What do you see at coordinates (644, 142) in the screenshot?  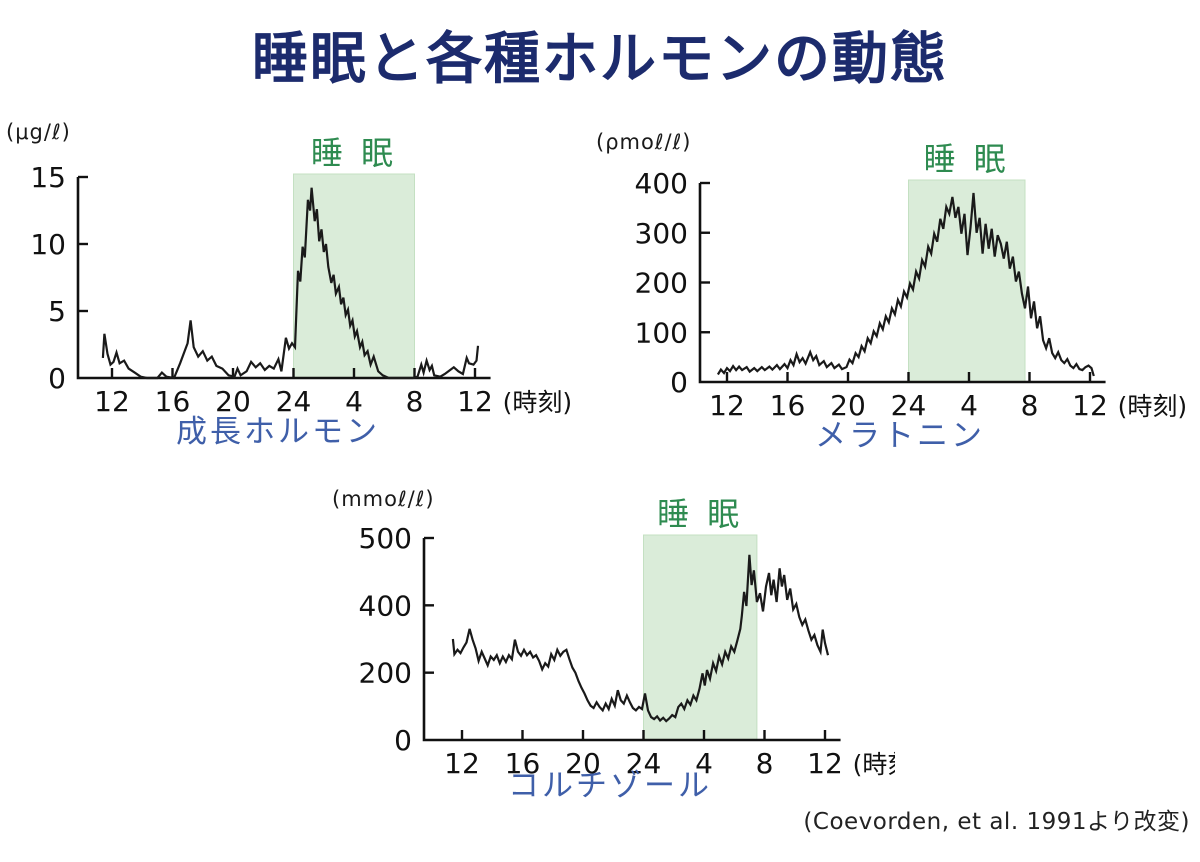 I see `melatonin-y-unit-label: (ρmoℓ/ℓ)` at bounding box center [644, 142].